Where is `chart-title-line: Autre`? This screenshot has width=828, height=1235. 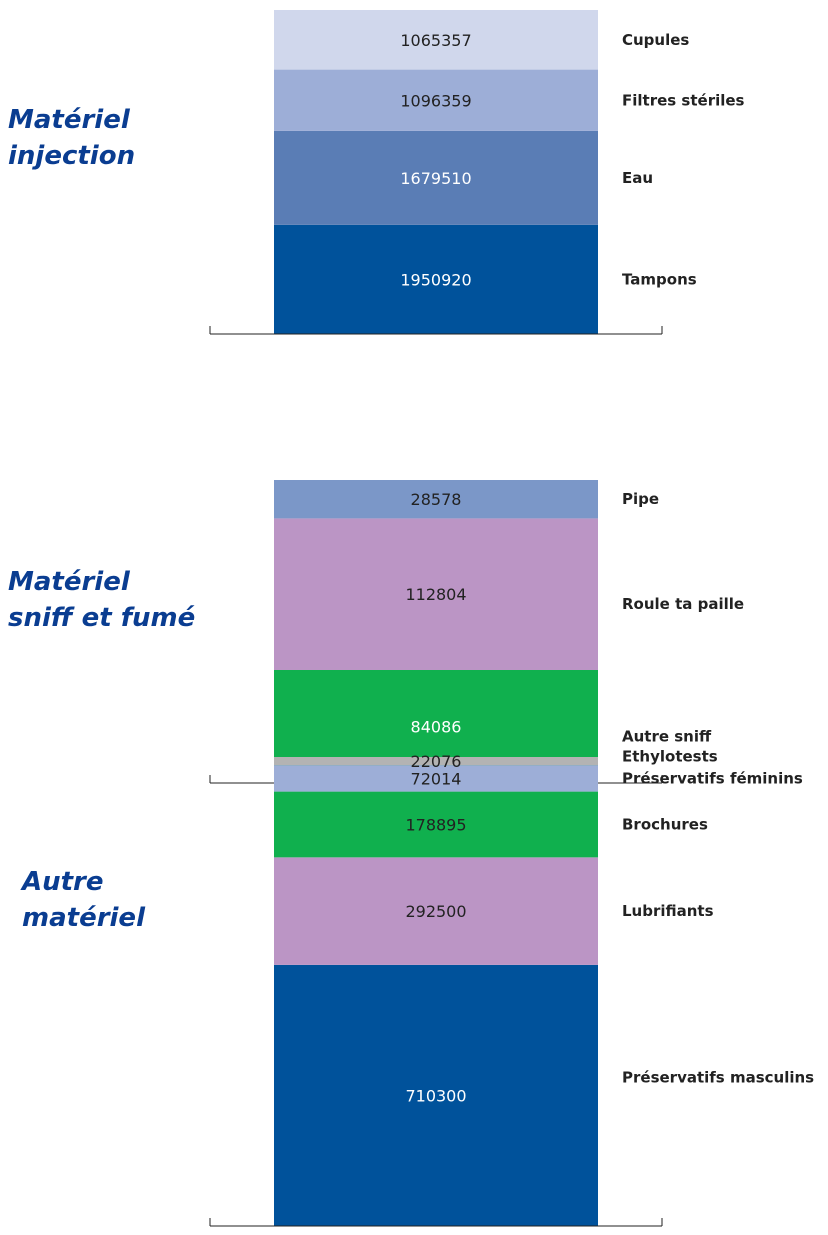
chart-title-line: Autre is located at coordinates (63, 882).